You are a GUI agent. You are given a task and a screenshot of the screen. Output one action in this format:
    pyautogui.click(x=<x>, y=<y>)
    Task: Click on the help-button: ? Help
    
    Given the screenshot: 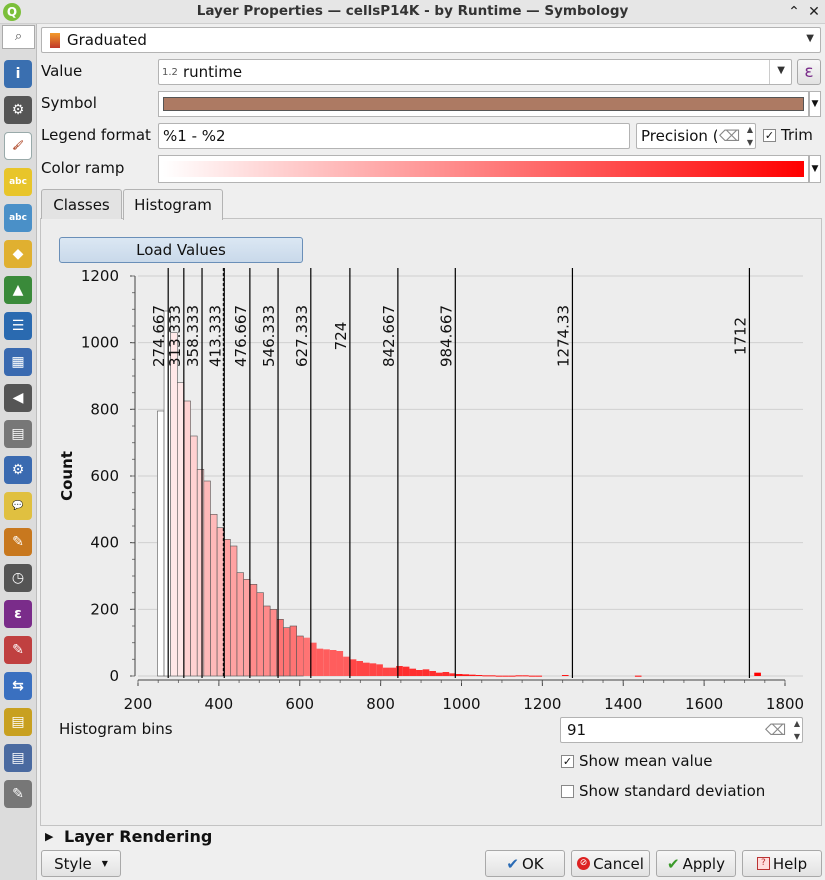 What is the action you would take?
    pyautogui.click(x=782, y=863)
    